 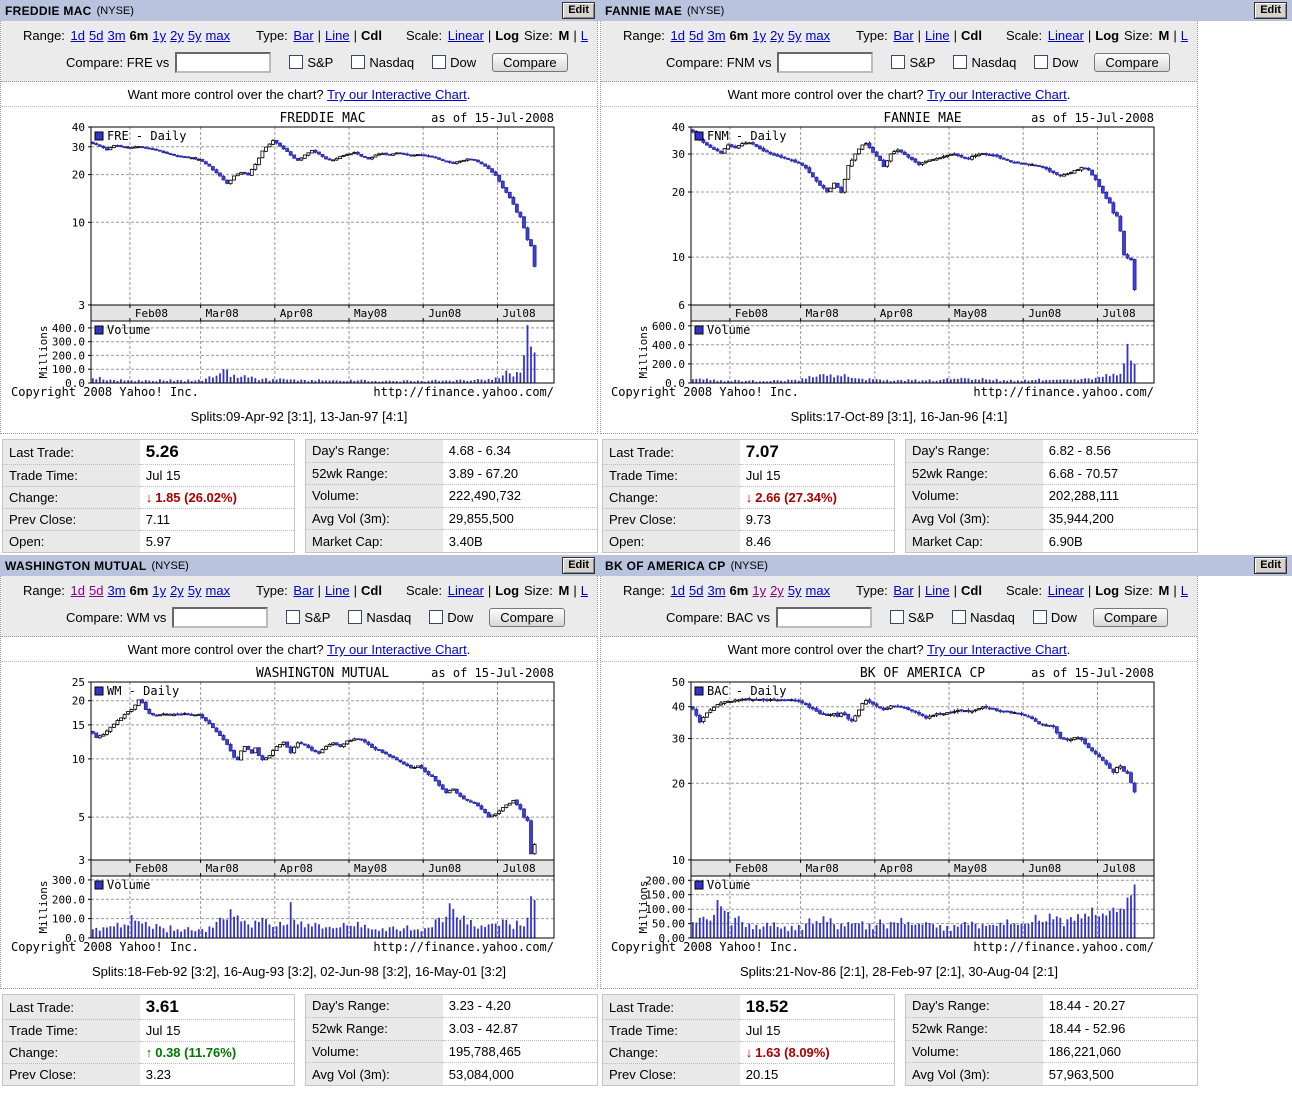 What do you see at coordinates (643, 907) in the screenshot?
I see `svg-text: Millions` at bounding box center [643, 907].